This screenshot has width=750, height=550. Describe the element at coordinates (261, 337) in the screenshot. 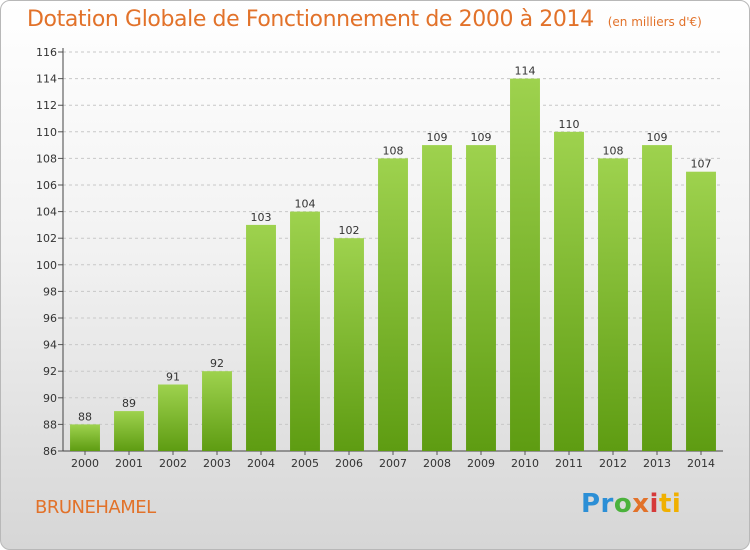

I see `bar-2004` at that location.